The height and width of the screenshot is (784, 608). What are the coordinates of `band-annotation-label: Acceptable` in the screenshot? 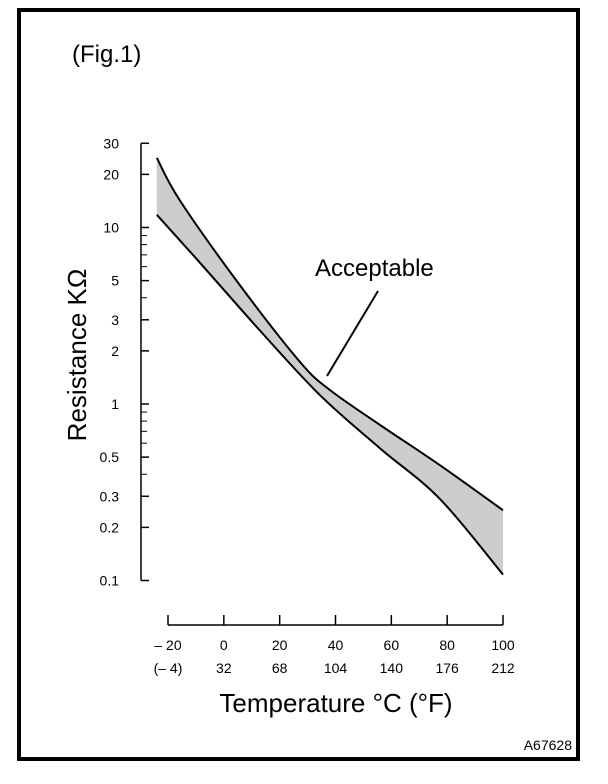 It's located at (374, 268).